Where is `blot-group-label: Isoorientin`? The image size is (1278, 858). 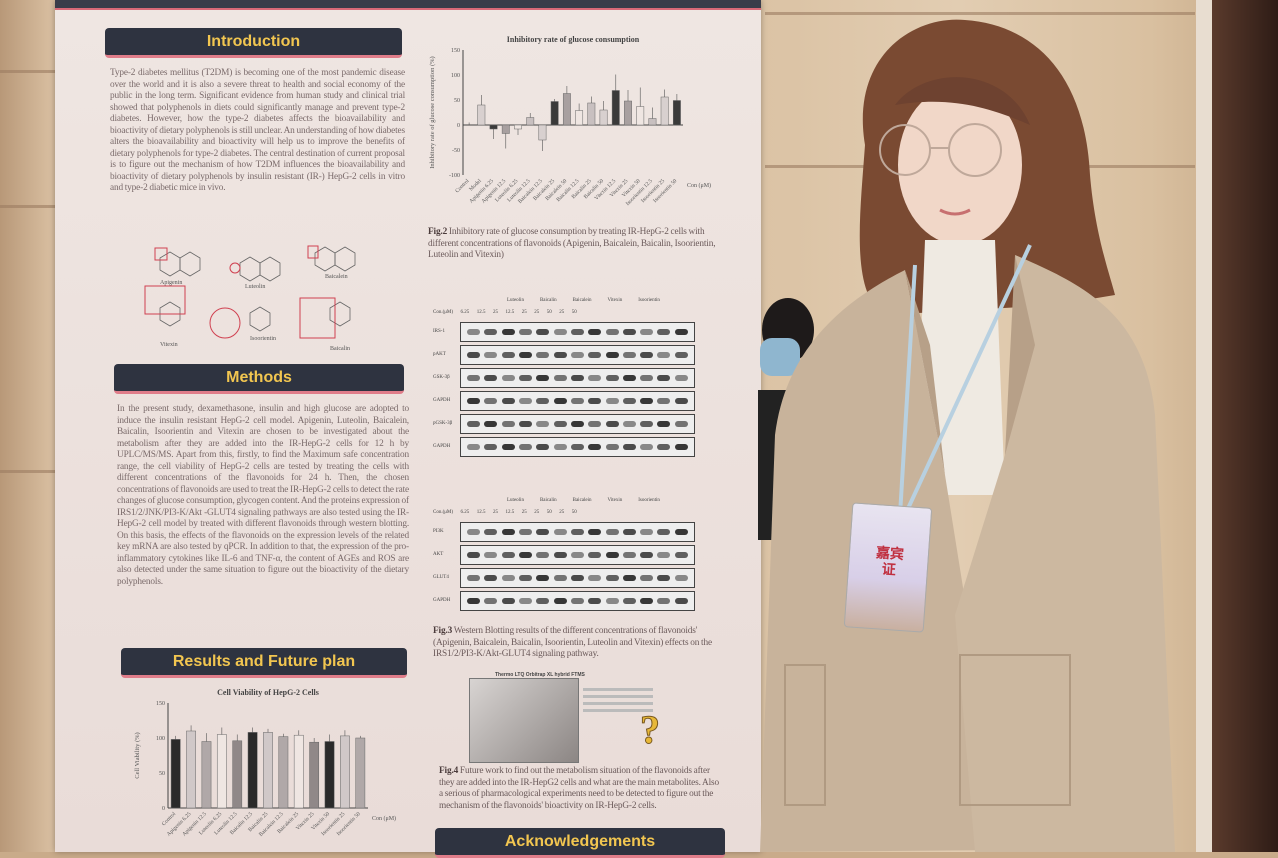 blot-group-label: Isoorientin is located at coordinates (649, 500).